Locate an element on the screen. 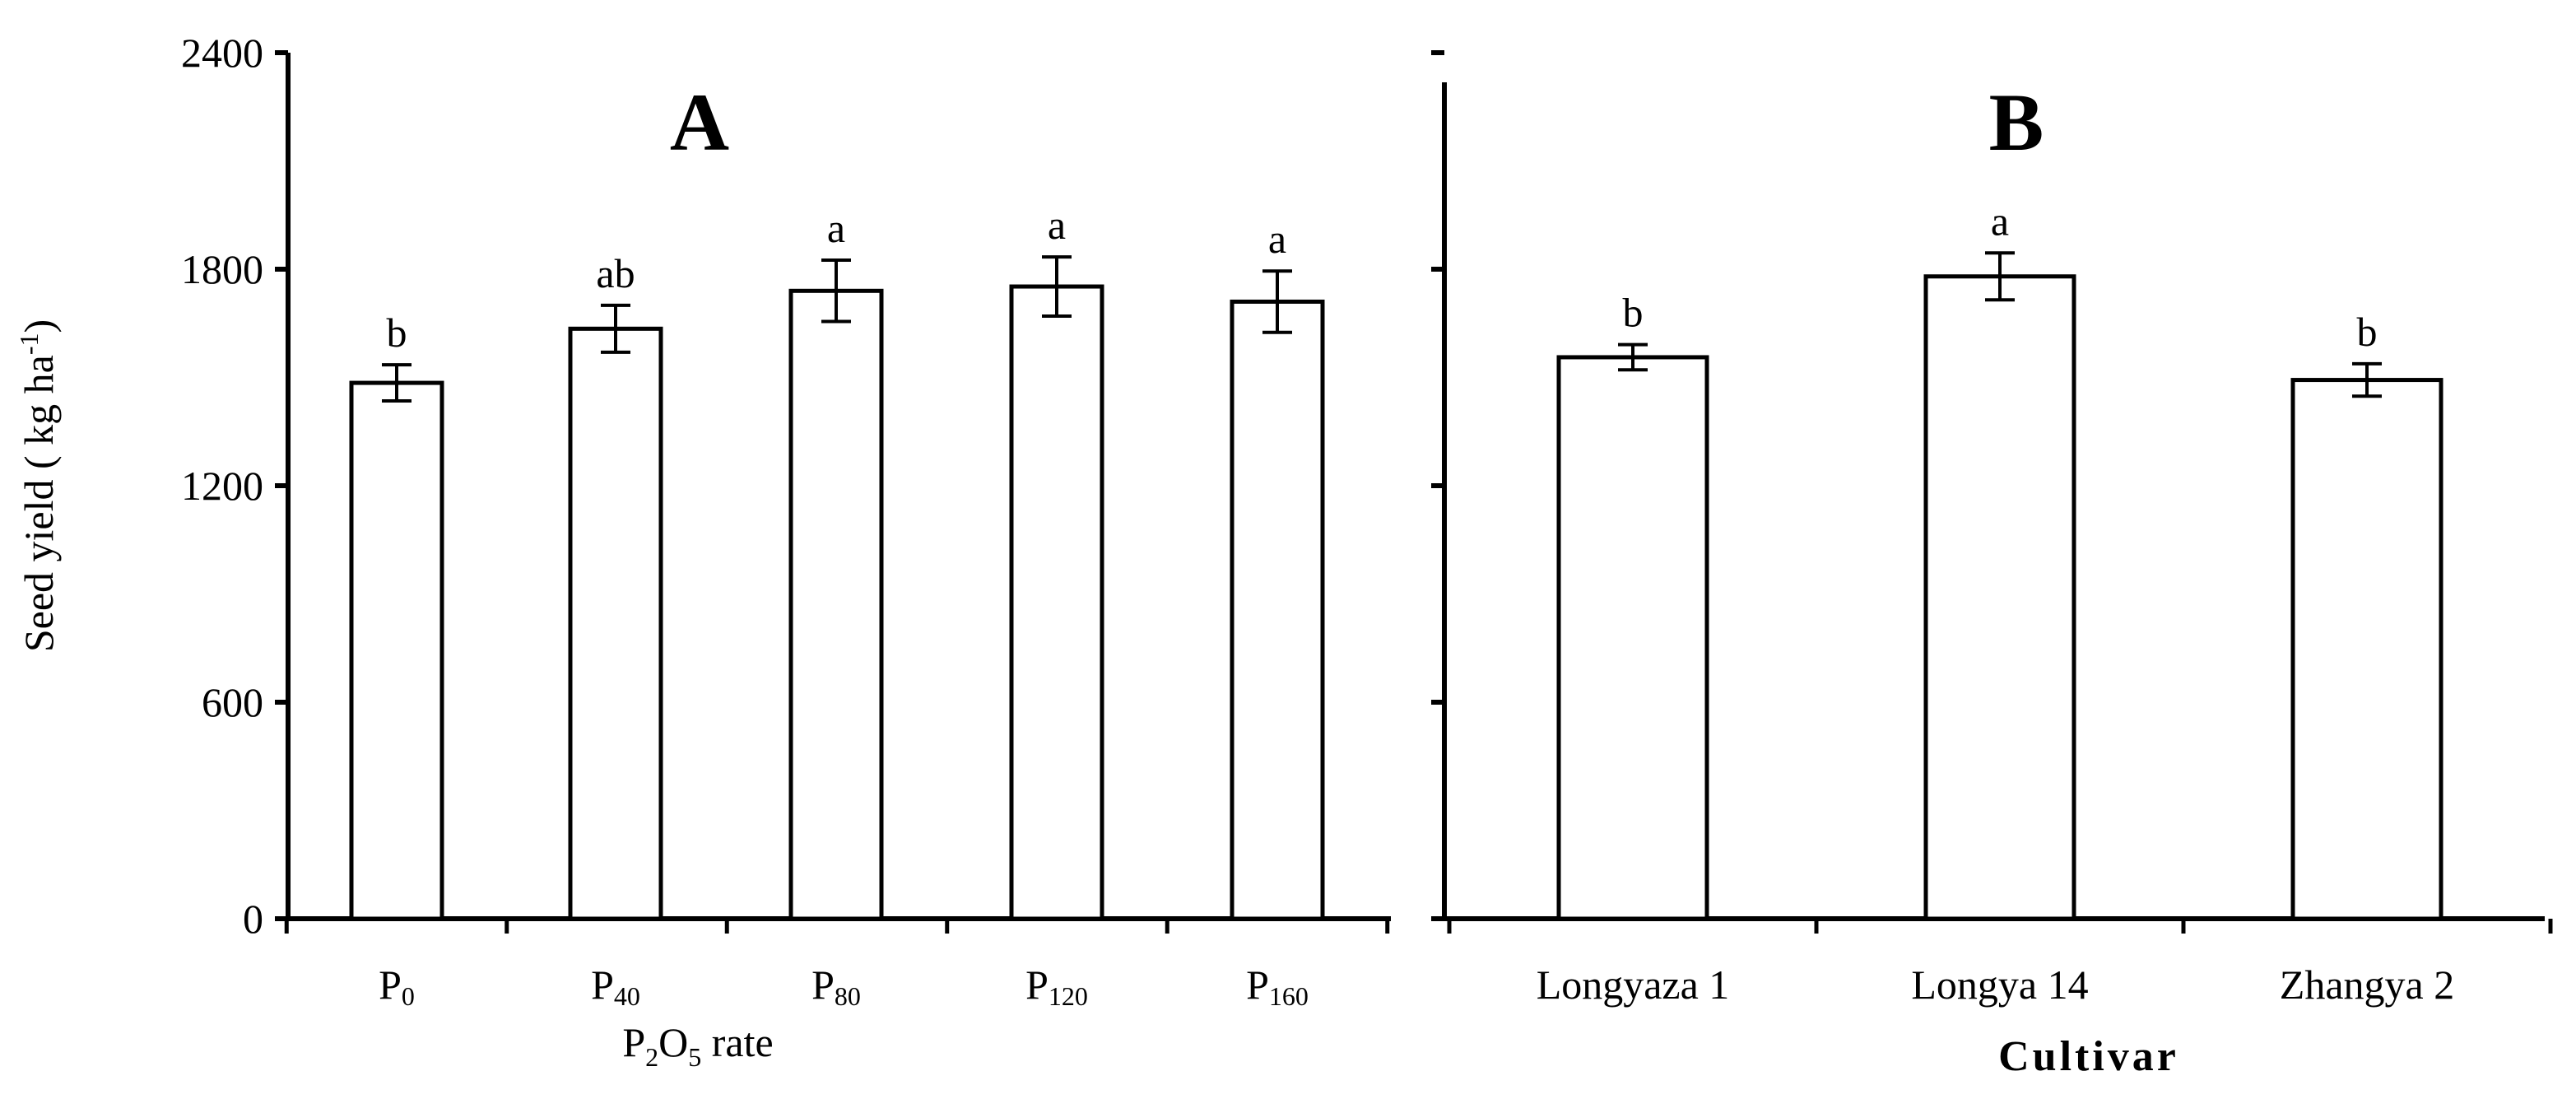 The width and height of the screenshot is (2576, 1099). panel-a-category-label: P40 is located at coordinates (615, 986).